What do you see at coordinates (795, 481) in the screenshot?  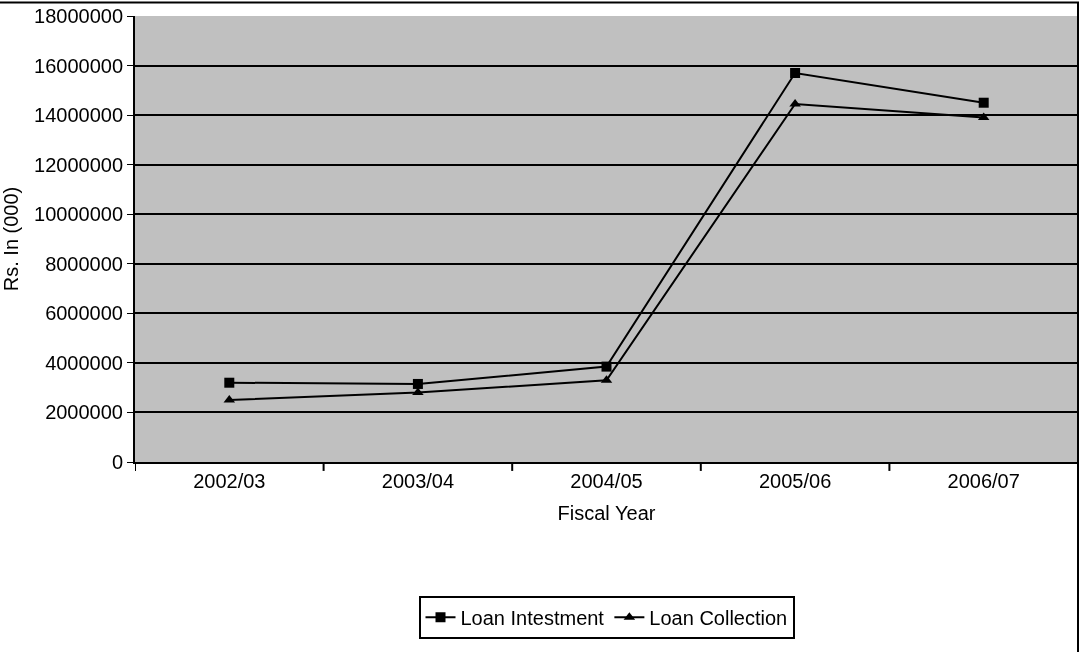 I see `x-tick-label: 2005/06` at bounding box center [795, 481].